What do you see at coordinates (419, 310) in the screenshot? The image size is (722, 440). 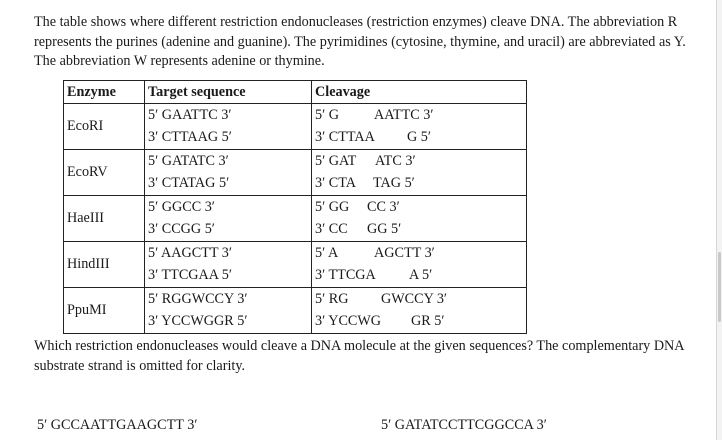 I see `cleavage-cell: 5′ RG GWCCY 3′ 3′ YCCWG GR 5′` at bounding box center [419, 310].